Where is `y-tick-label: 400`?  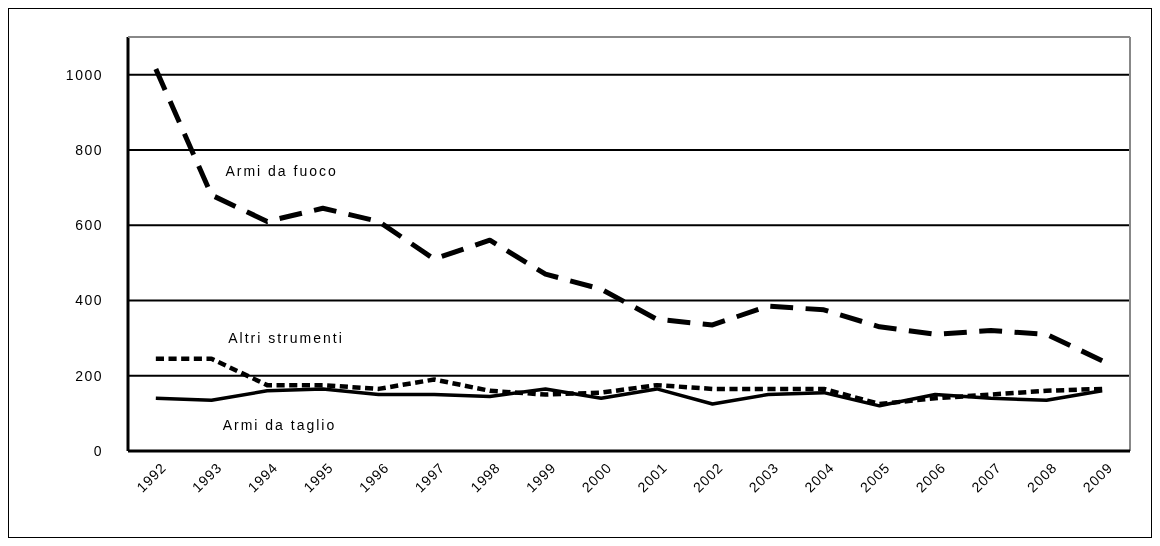 y-tick-label: 400 is located at coordinates (89, 300).